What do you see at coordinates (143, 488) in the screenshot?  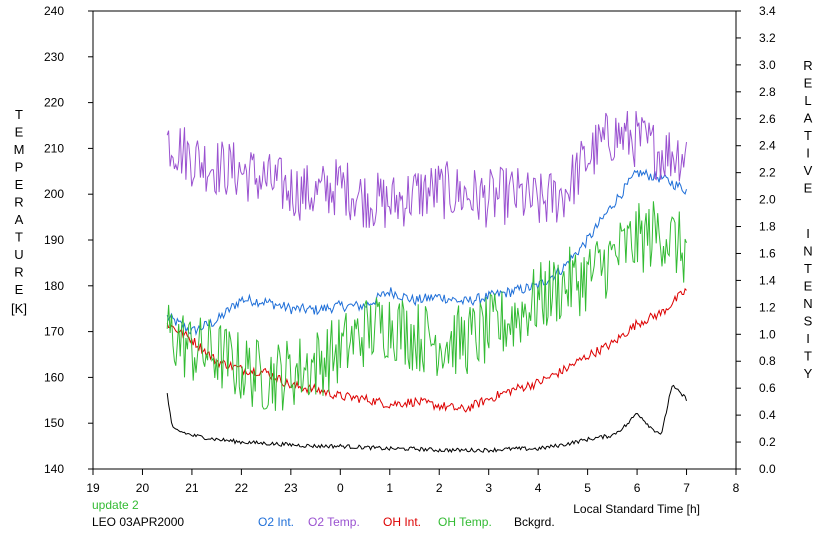 I see `x-tick-label: 20` at bounding box center [143, 488].